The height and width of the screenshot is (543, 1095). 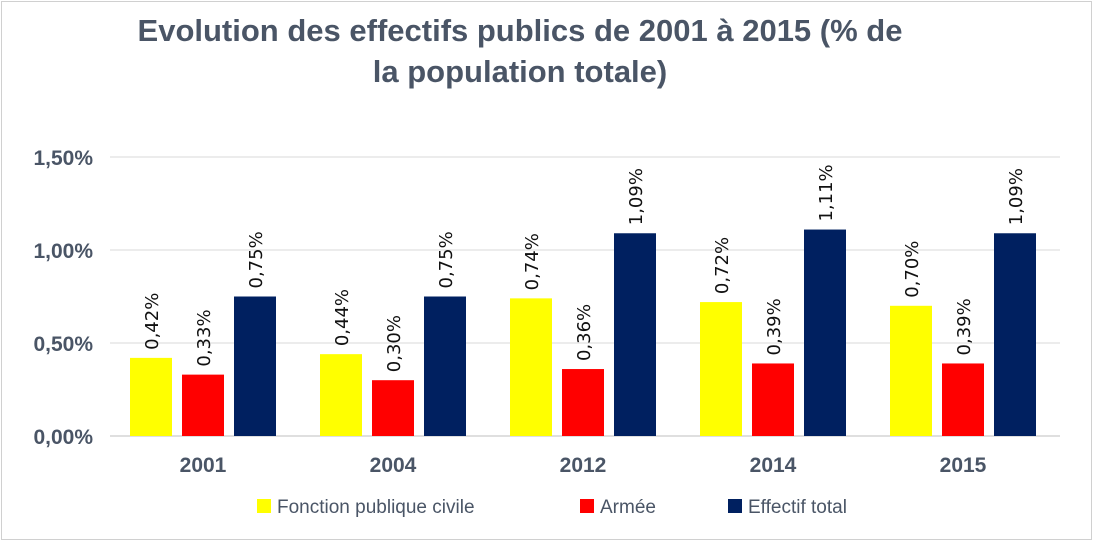 I want to click on data-label: 0,74%, so click(x=532, y=261).